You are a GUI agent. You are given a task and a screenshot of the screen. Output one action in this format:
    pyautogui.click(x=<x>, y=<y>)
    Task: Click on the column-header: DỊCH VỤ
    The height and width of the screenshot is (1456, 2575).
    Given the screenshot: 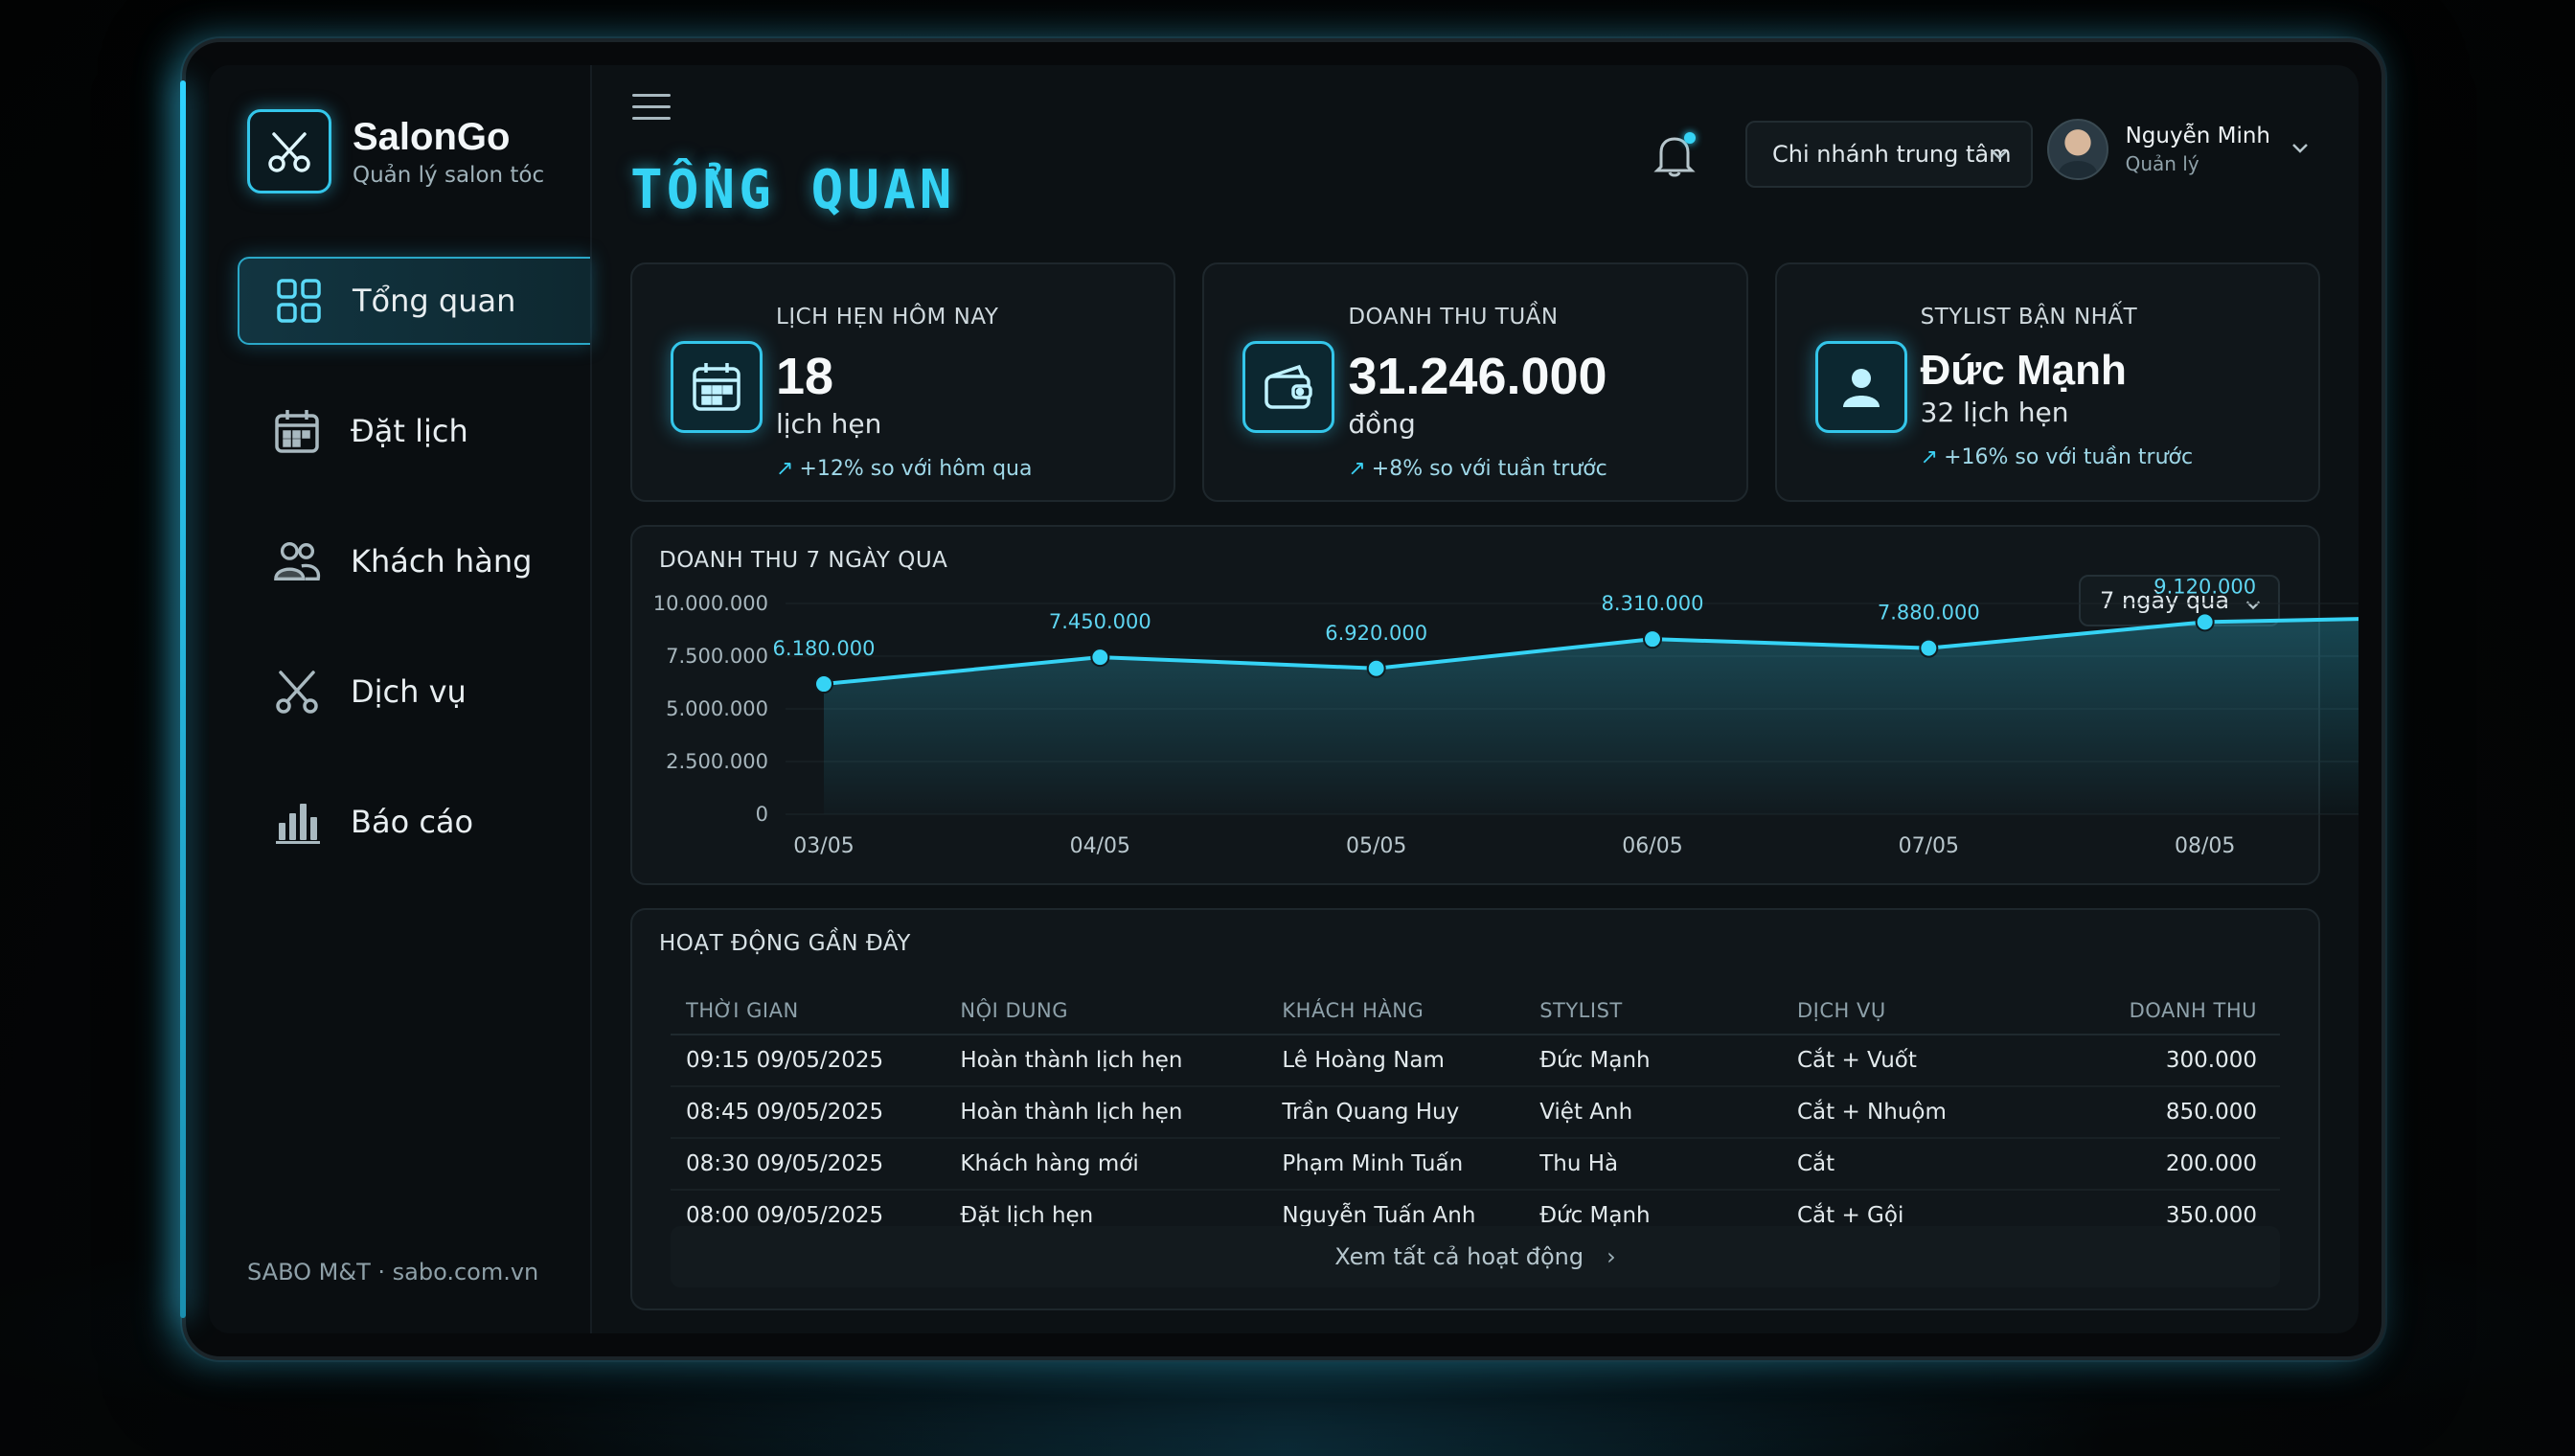 What is the action you would take?
    pyautogui.click(x=1925, y=1011)
    